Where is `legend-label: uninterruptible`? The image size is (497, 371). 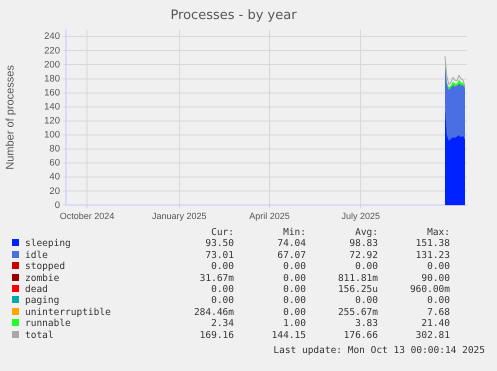 legend-label: uninterruptible is located at coordinates (68, 312).